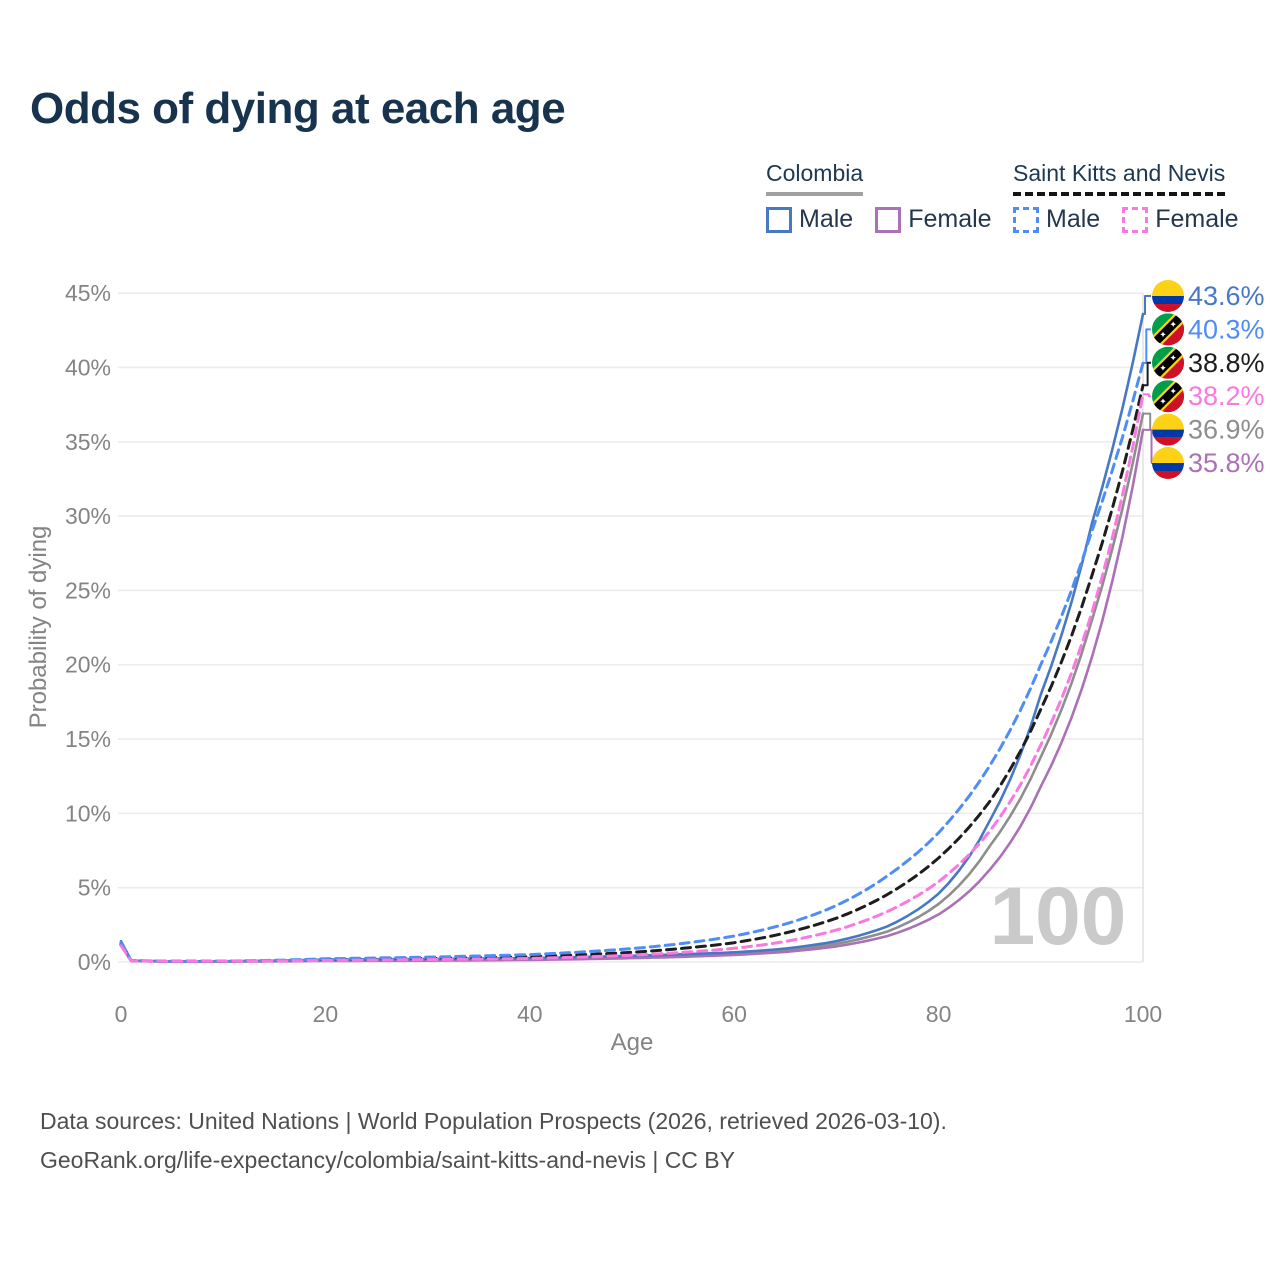 The height and width of the screenshot is (1280, 1280). I want to click on page-title: Odds of dying at each age, so click(298, 108).